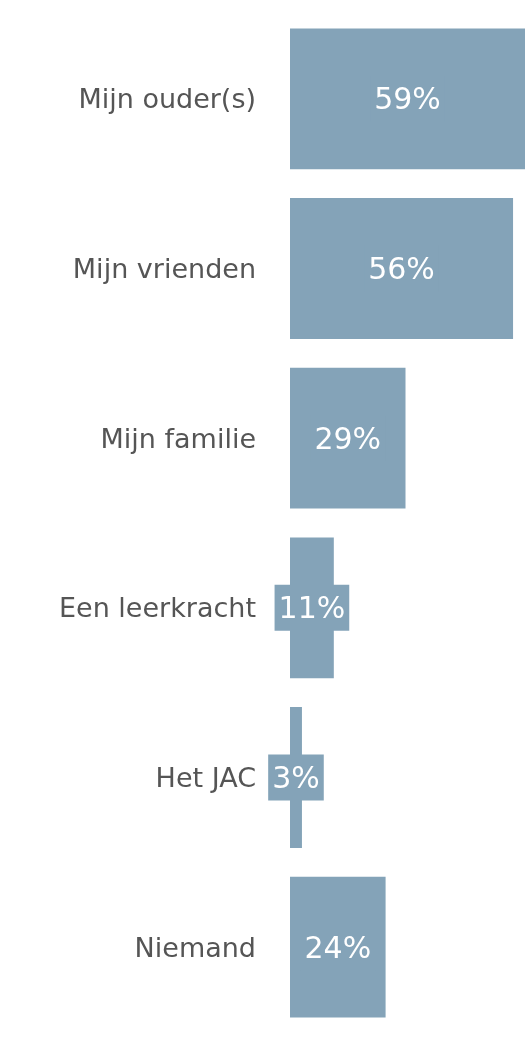 Image resolution: width=525 pixels, height=1040 pixels. I want to click on data-label: 59%, so click(407, 99).